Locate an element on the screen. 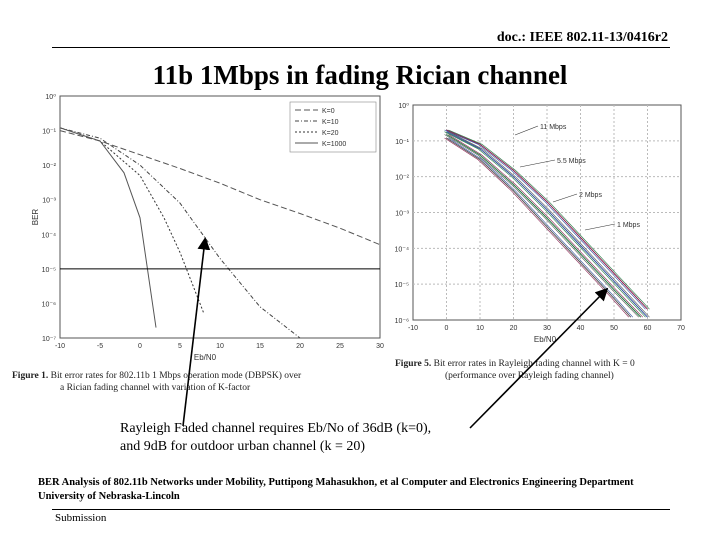  figure5-number: Figure 5. is located at coordinates (413, 364).